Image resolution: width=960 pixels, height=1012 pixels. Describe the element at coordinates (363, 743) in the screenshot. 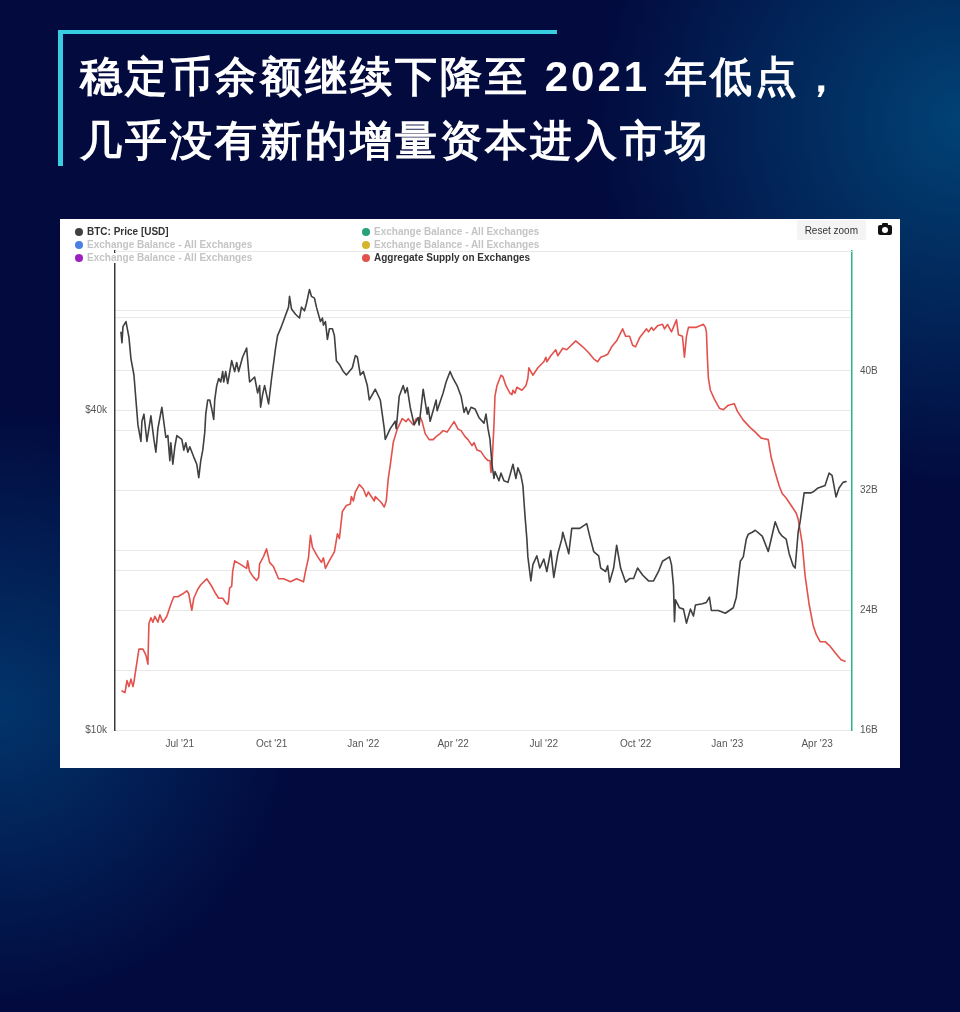

I see `x-tick-label: Jan '22` at that location.